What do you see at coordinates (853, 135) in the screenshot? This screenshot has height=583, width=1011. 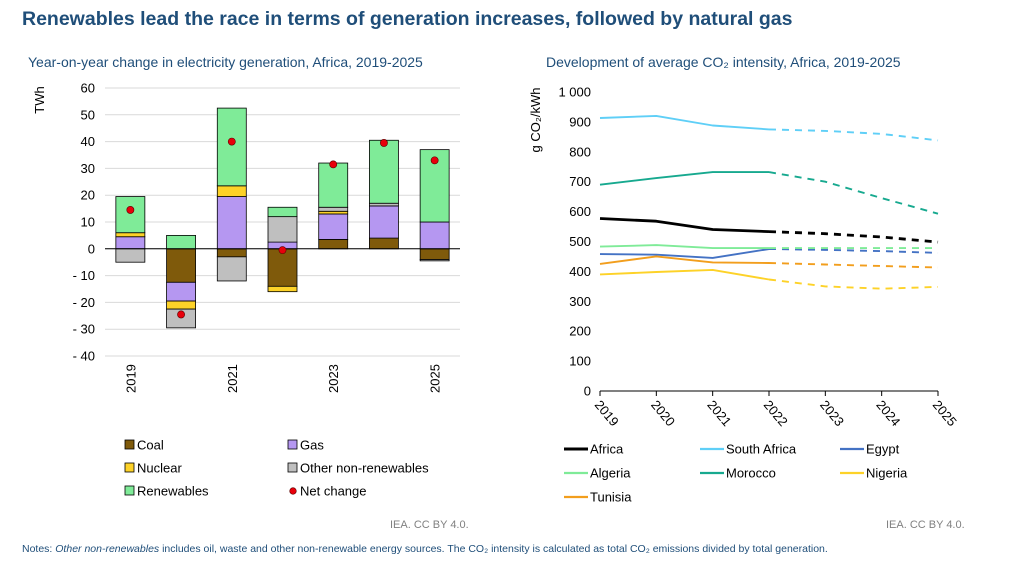 I see `line-south-africa-forecast` at bounding box center [853, 135].